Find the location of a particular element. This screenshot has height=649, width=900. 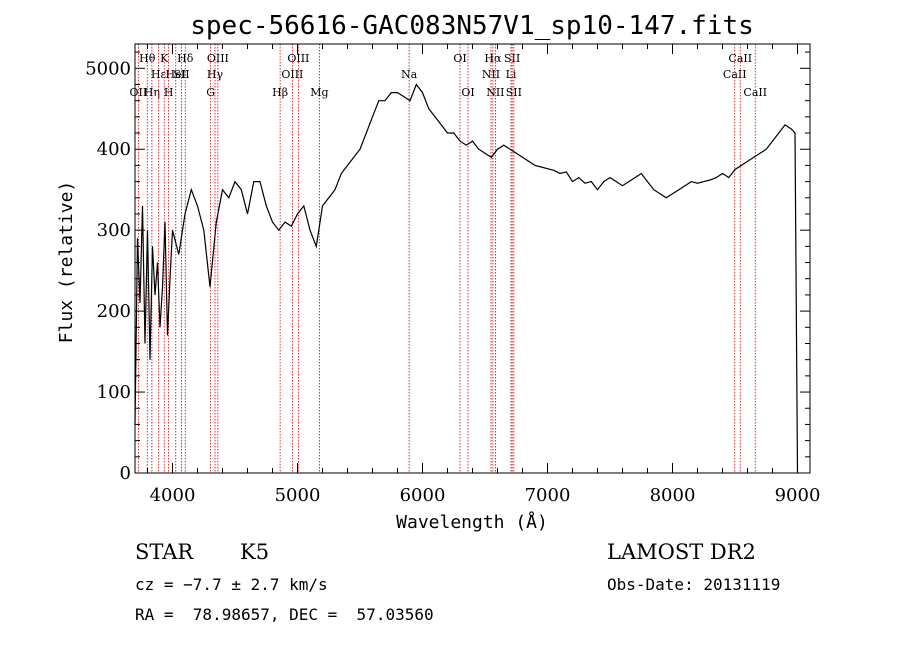

line-label: Hη is located at coordinates (152, 92).